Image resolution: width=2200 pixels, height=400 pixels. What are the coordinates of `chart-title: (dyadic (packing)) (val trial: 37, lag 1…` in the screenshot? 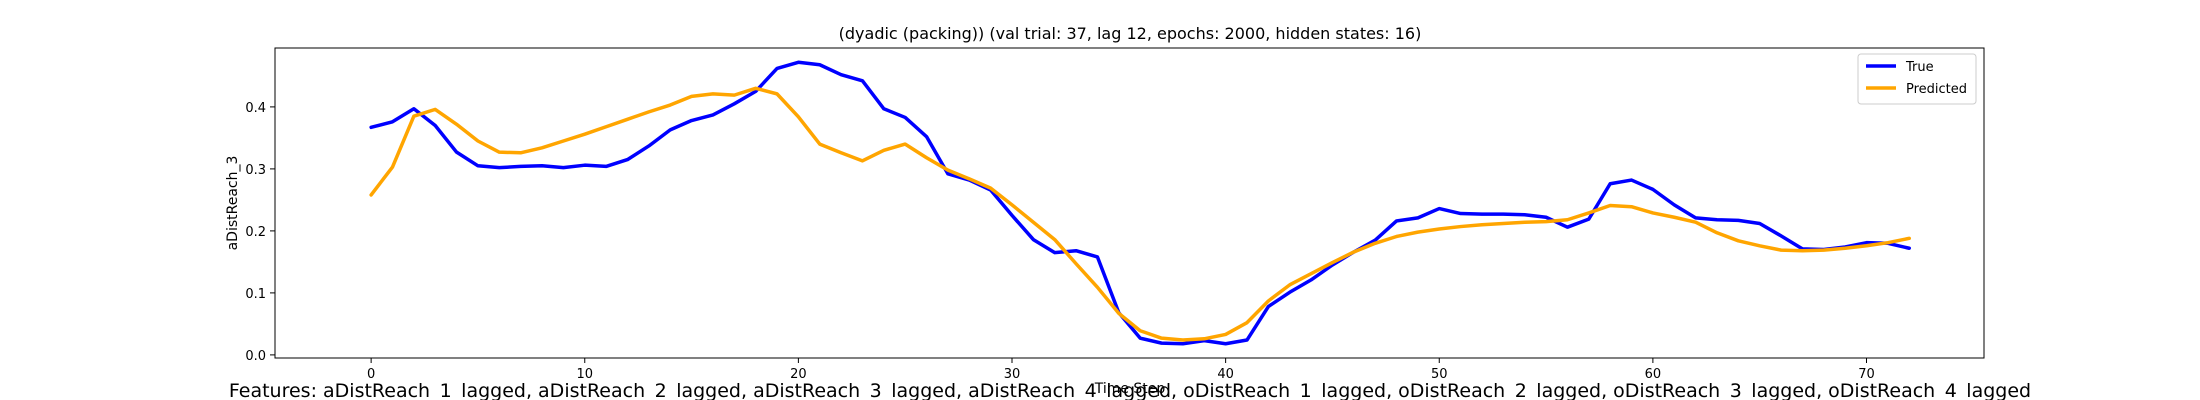 It's located at (1130, 33).